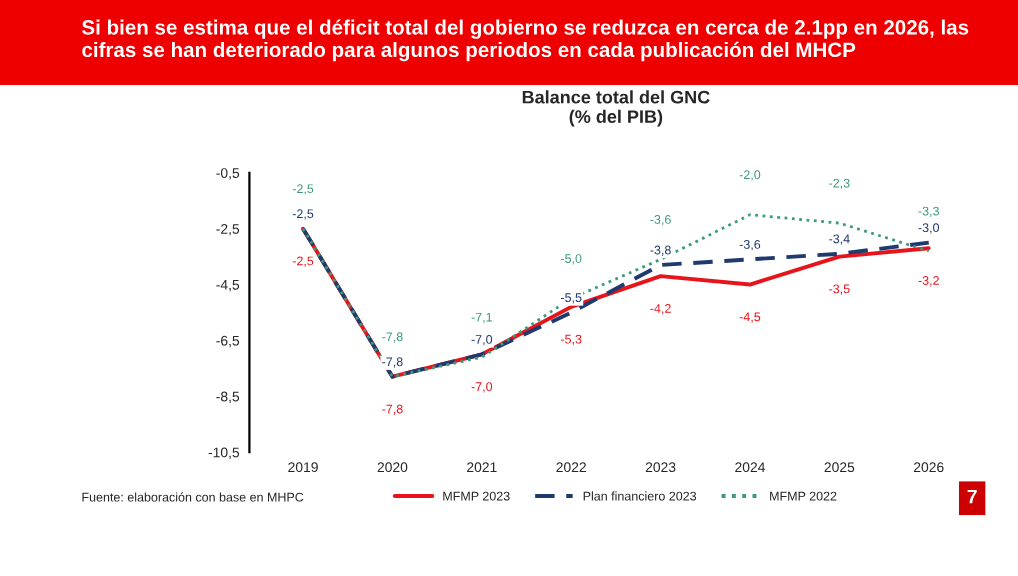 Image resolution: width=1018 pixels, height=576 pixels. What do you see at coordinates (972, 496) in the screenshot?
I see `text: 7` at bounding box center [972, 496].